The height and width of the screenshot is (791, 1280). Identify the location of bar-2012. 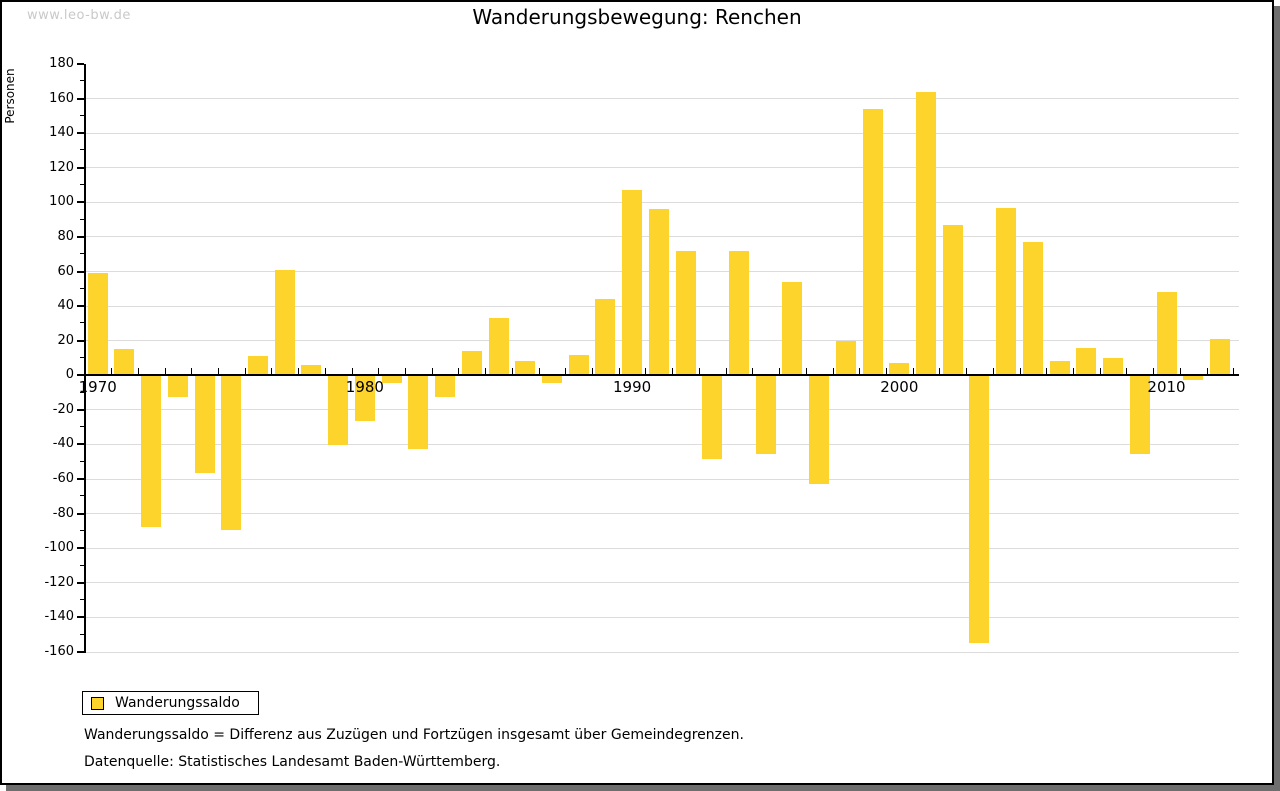
(1219, 357).